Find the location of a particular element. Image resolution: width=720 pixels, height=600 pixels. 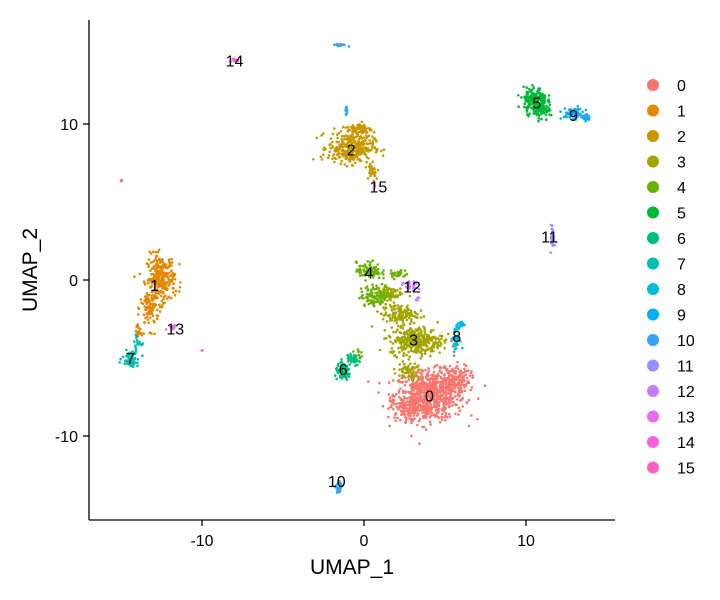

legend-label-3: 3 is located at coordinates (681, 163).